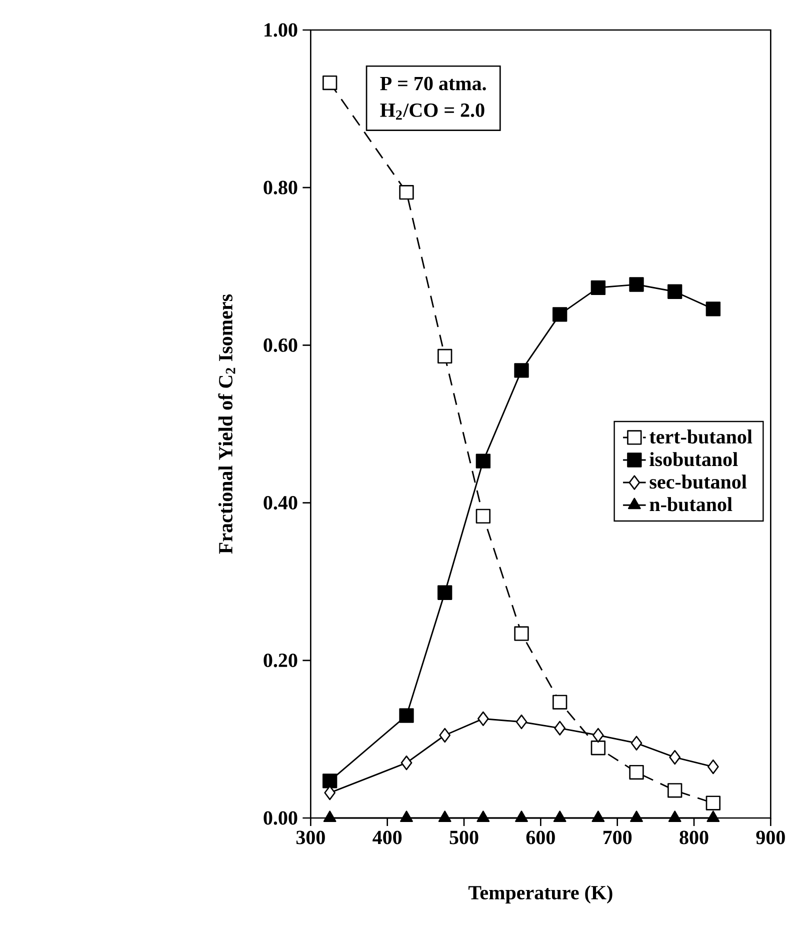 This screenshot has height=948, width=799. Describe the element at coordinates (281, 30) in the screenshot. I see `y-tick-label: 1.00` at that location.